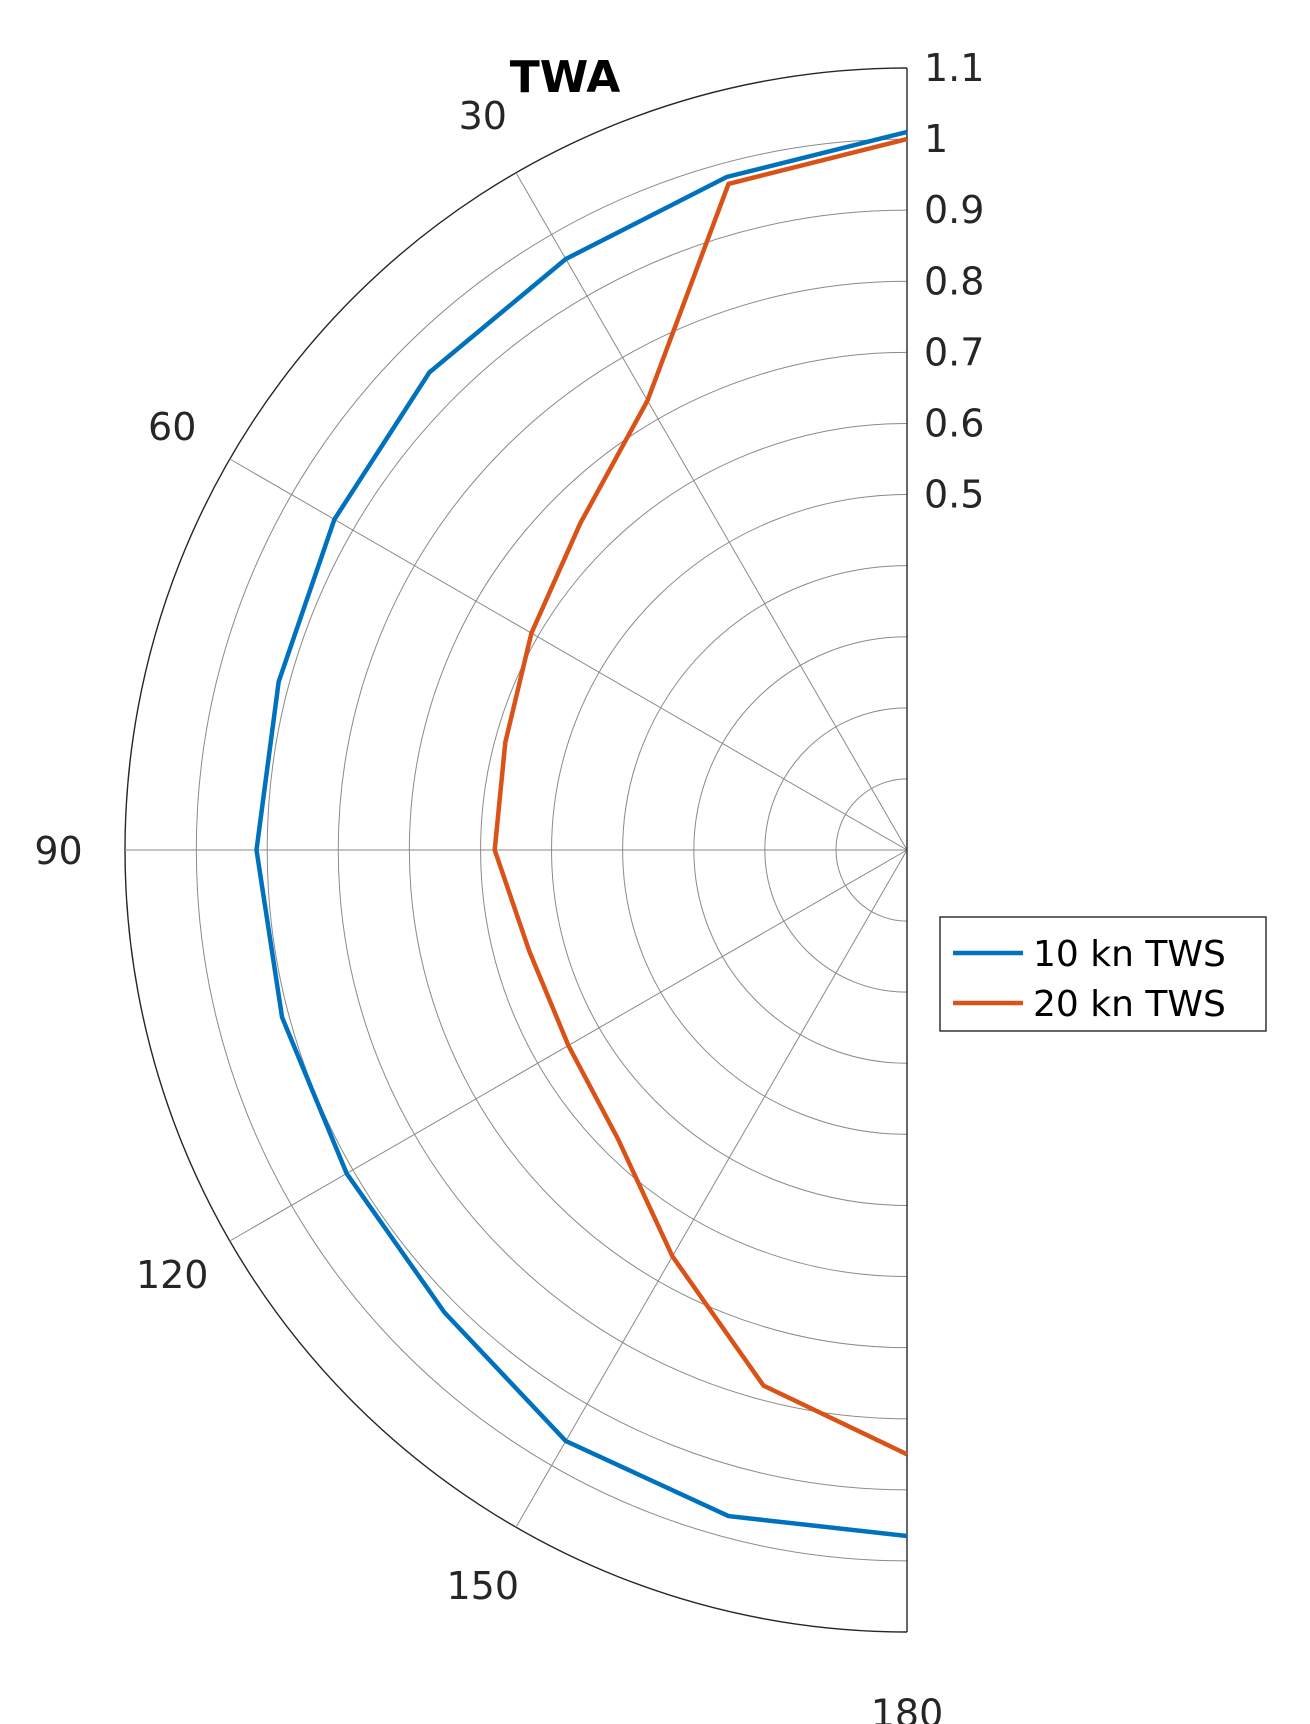 This screenshot has width=1310, height=1724. Describe the element at coordinates (936, 139) in the screenshot. I see `r-tick-label-1: 1` at that location.